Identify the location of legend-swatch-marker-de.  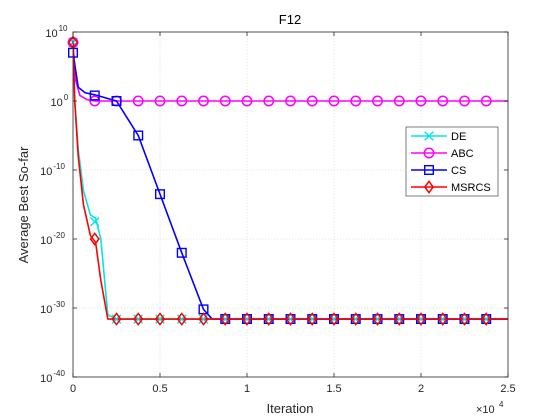
(429, 136).